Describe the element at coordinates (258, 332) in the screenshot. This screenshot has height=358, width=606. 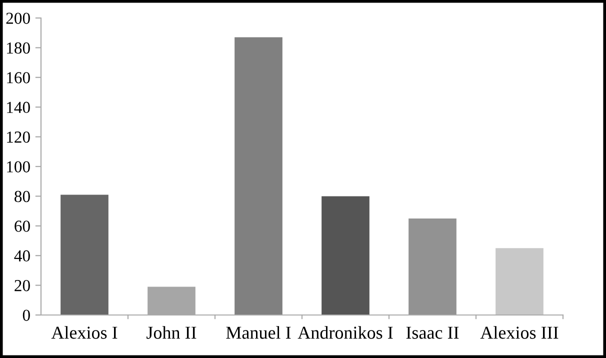
I see `x-tick-label: Manuel I` at that location.